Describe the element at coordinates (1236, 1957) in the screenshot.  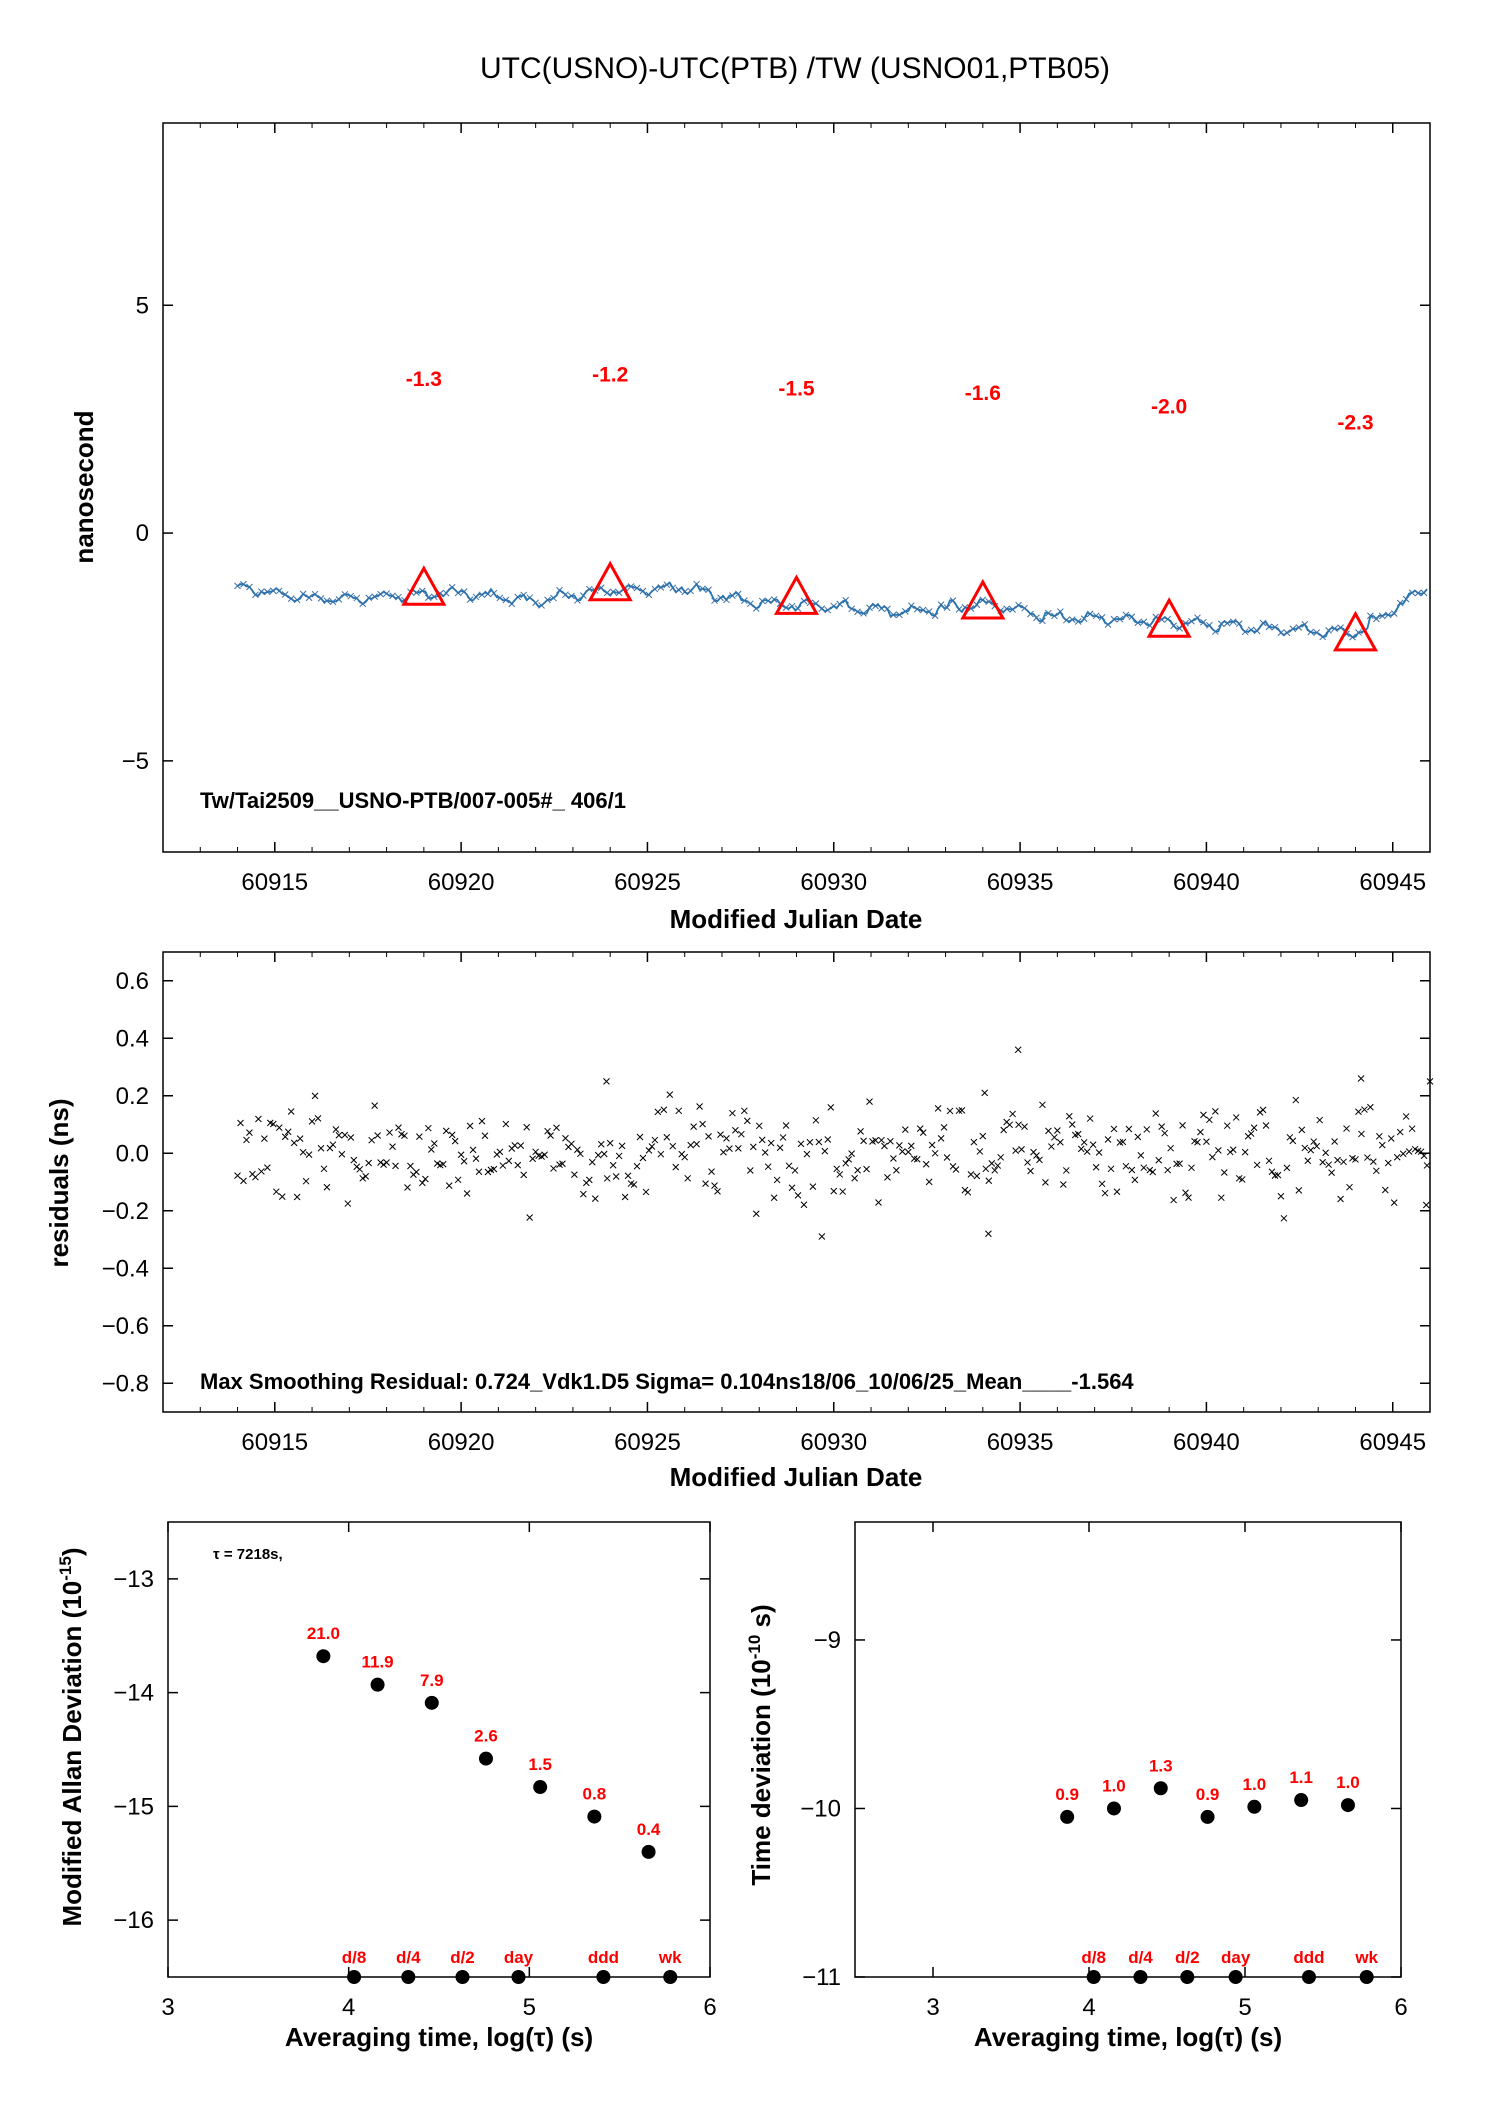
I see `time-deviation-interval-label: day` at that location.